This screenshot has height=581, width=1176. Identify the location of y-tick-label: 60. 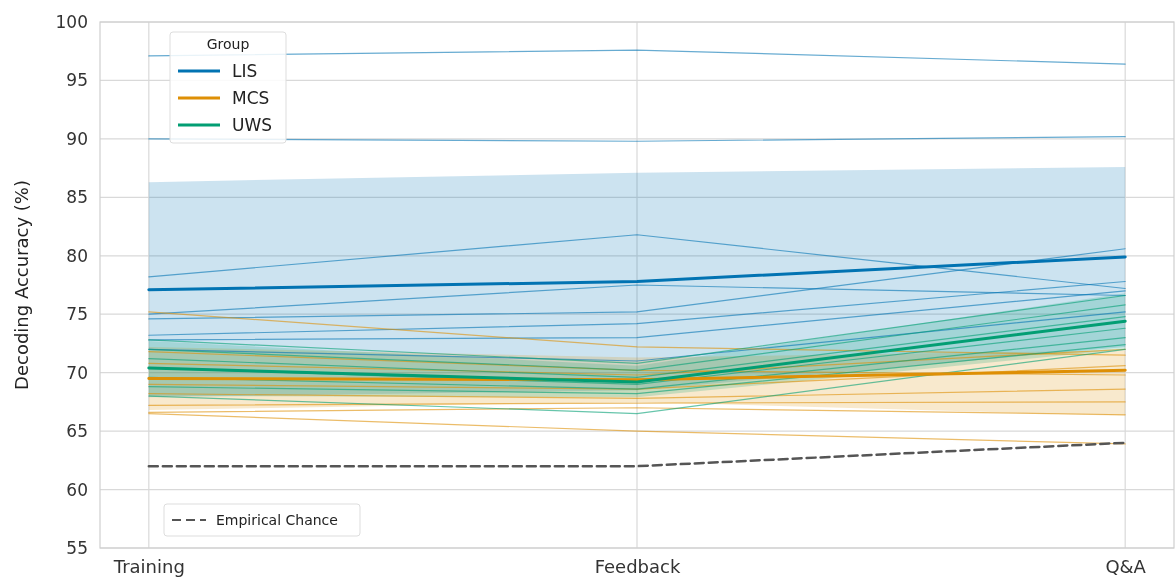
(77, 489).